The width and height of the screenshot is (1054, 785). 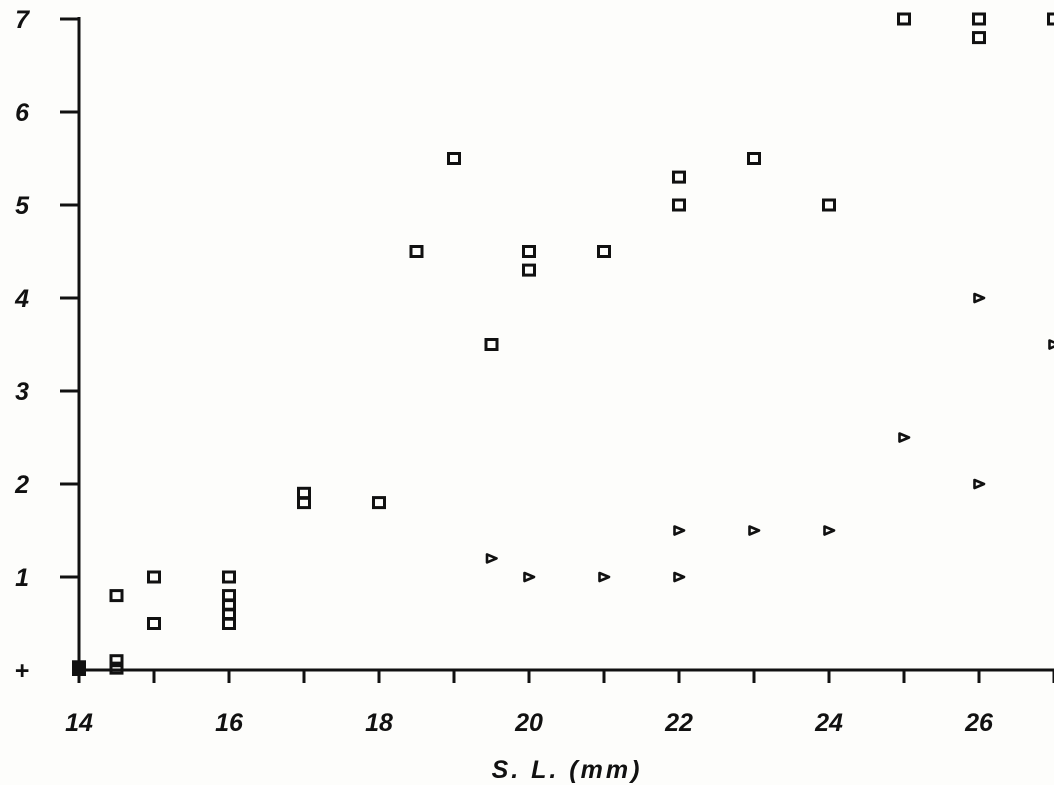 What do you see at coordinates (379, 723) in the screenshot?
I see `x-tick-label: 18` at bounding box center [379, 723].